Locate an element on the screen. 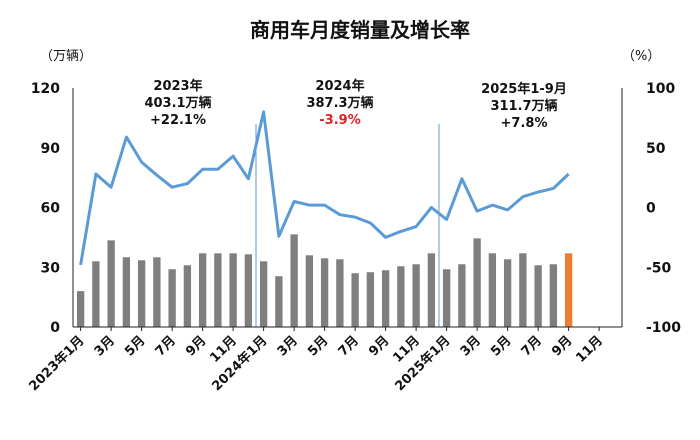 The width and height of the screenshot is (700, 440). year-dividers is located at coordinates (347, 225).